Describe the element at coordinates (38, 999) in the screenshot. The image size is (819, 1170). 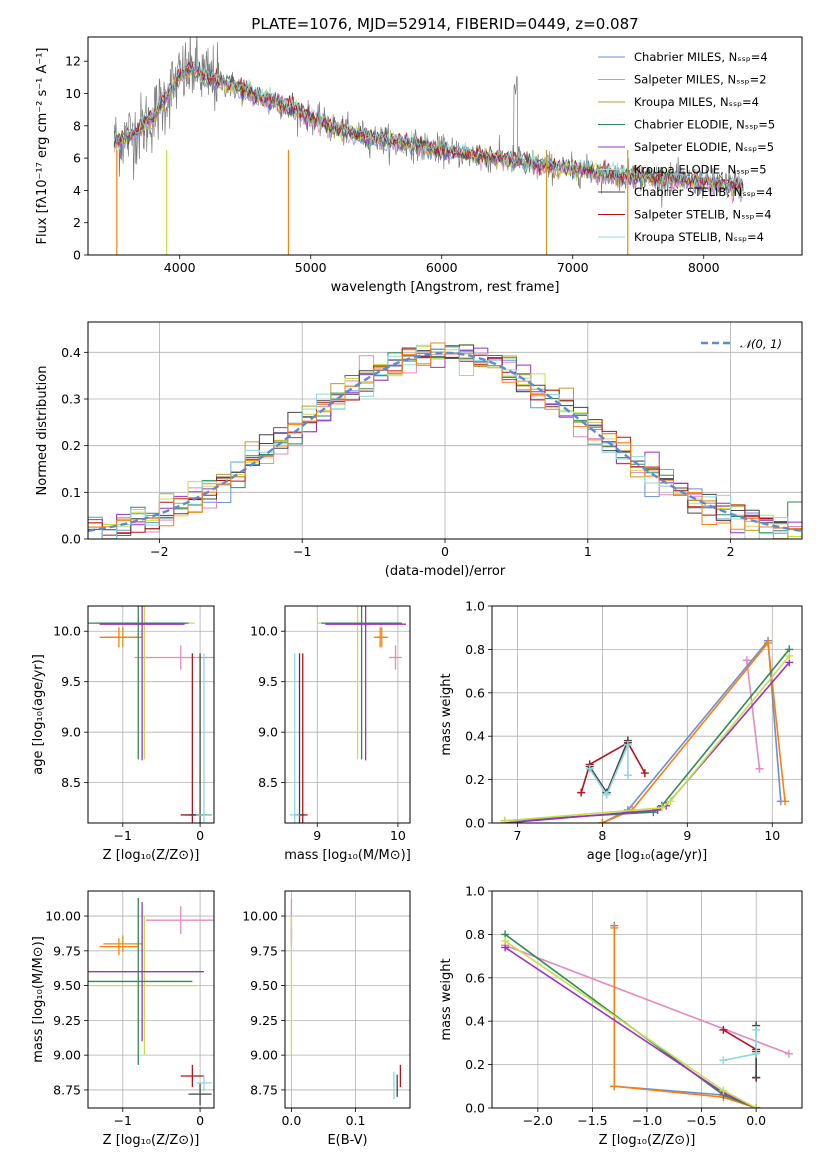
I see `y-axis-label: mass [log₁₀(M/M⊙)]` at that location.